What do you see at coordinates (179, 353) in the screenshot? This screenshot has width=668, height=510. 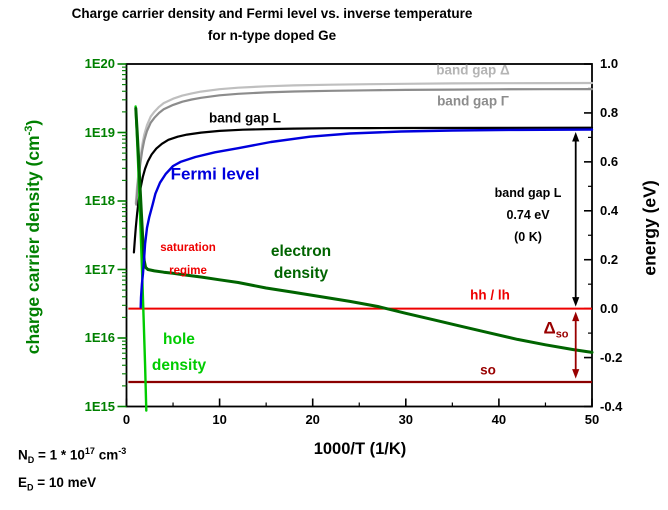 I see `hole-density-label: hole density` at bounding box center [179, 353].